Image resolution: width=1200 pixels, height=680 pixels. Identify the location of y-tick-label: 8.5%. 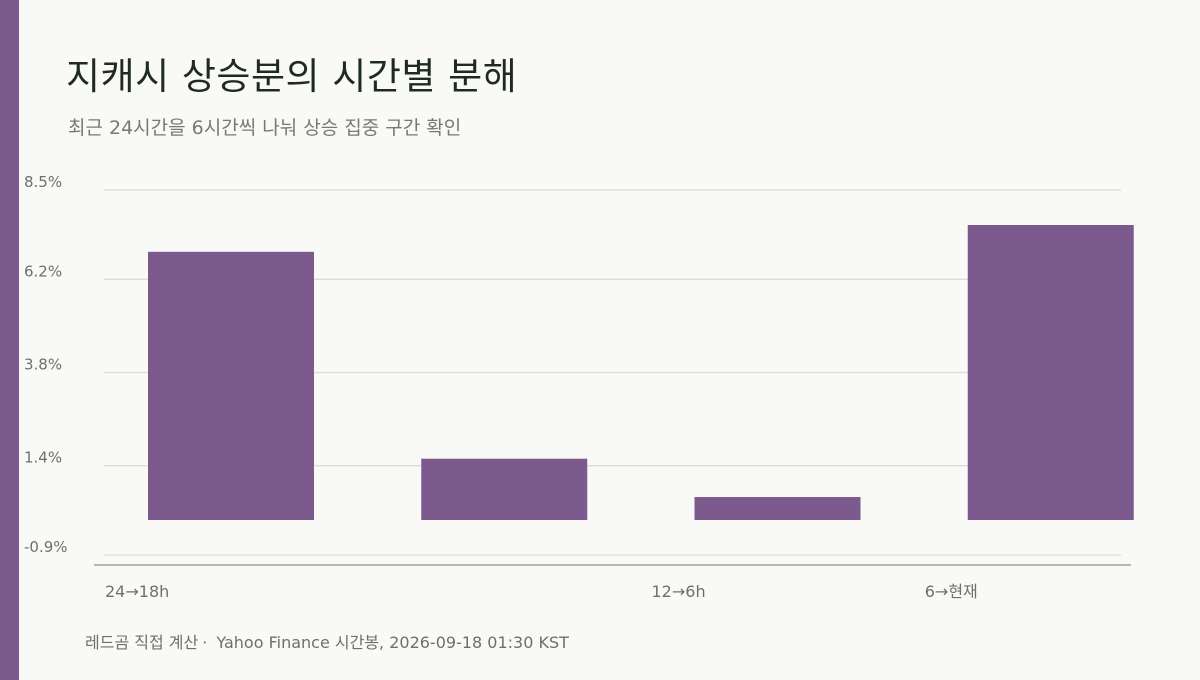
(43, 182).